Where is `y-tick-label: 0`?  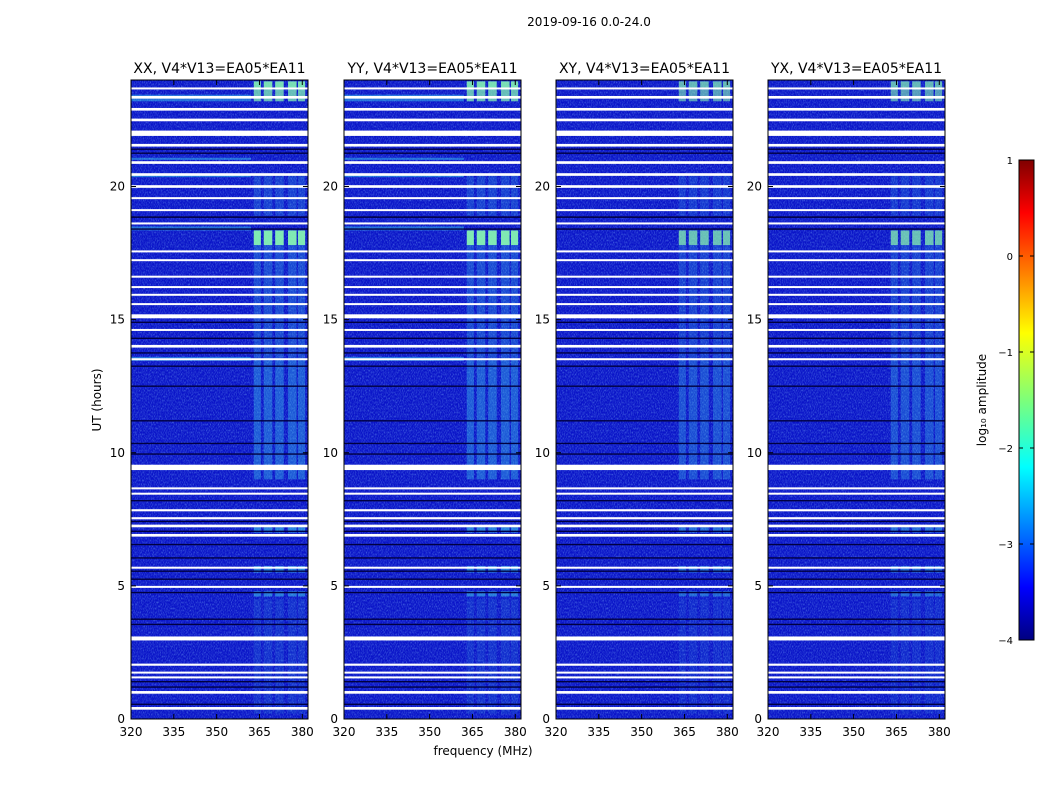
y-tick-label: 0 is located at coordinates (758, 719).